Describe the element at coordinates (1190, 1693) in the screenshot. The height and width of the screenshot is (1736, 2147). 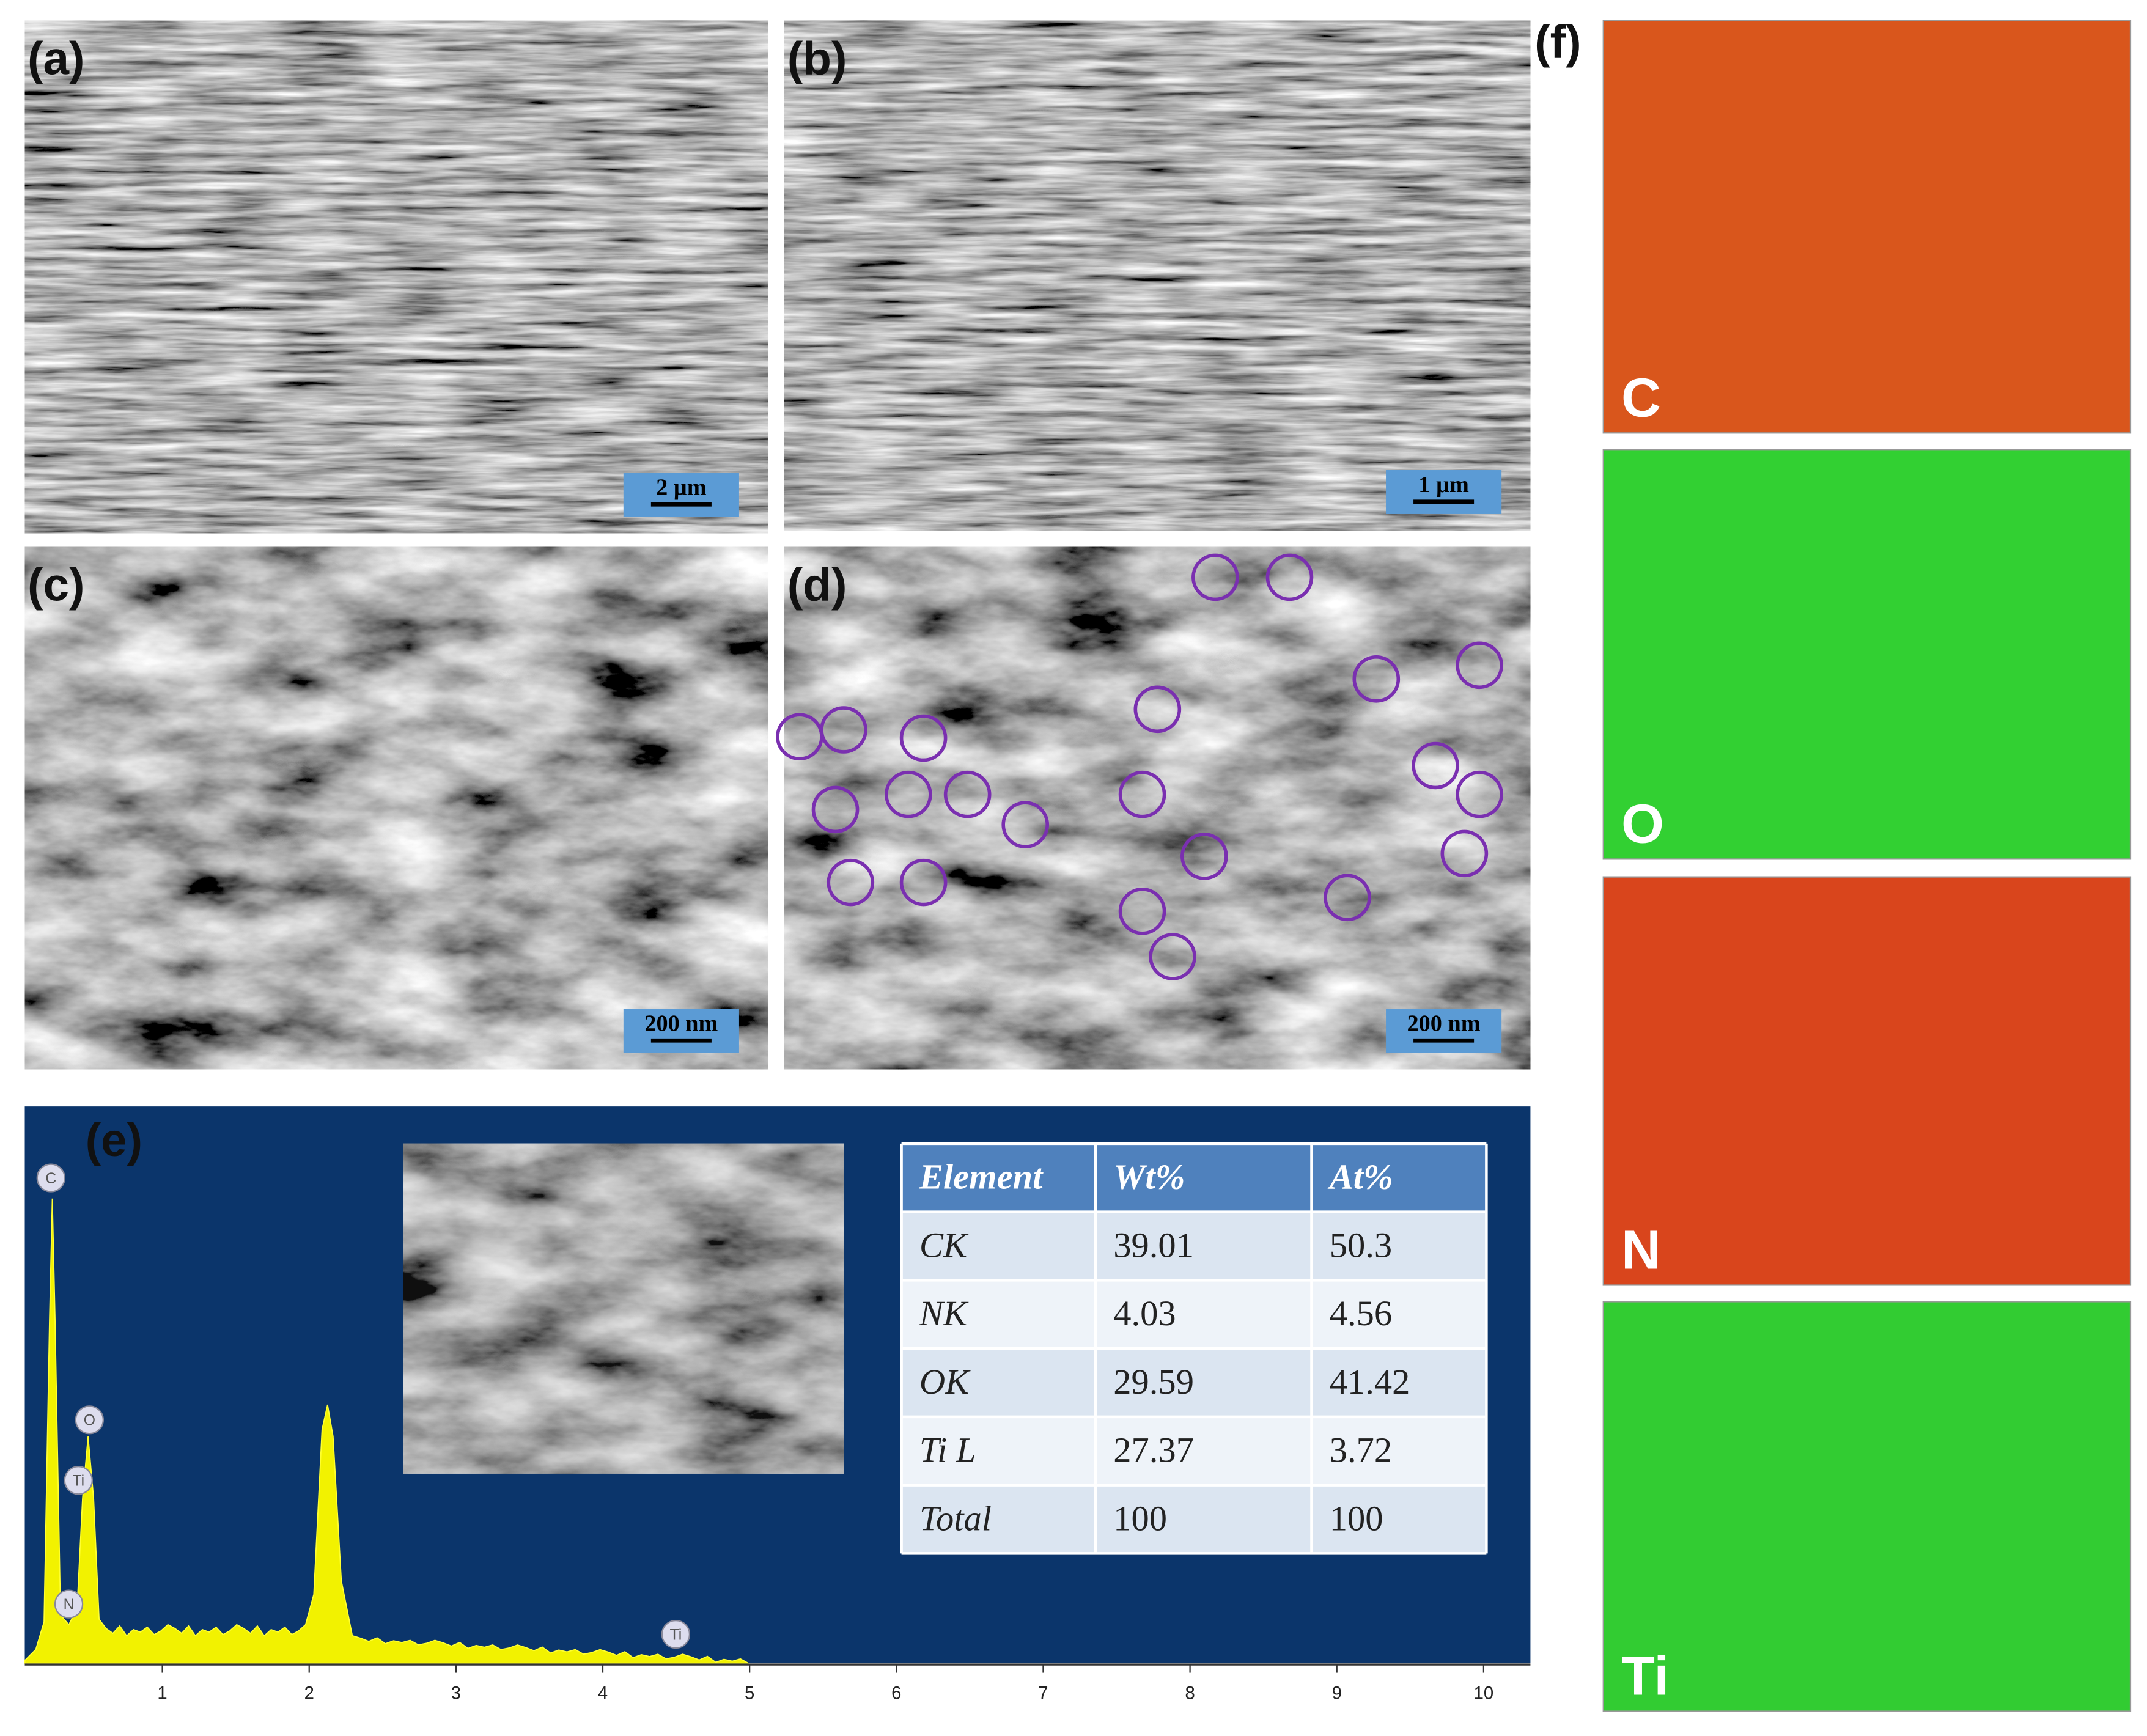
I see `x-tick-label: 8` at that location.